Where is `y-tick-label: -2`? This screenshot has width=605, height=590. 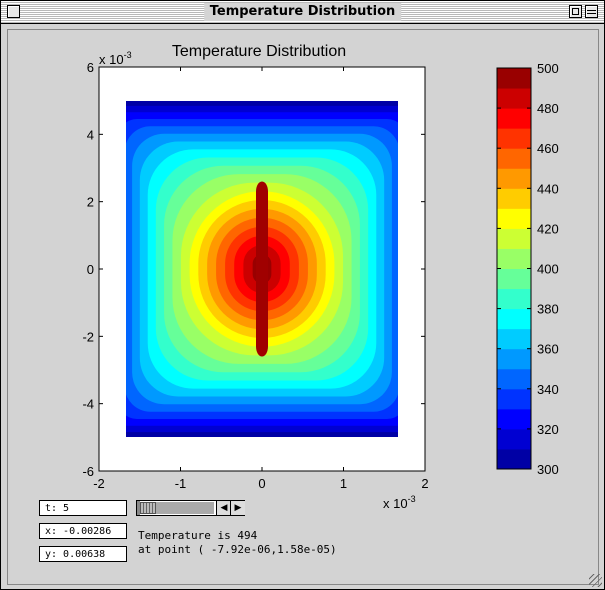
y-tick-label: -2 is located at coordinates (88, 336).